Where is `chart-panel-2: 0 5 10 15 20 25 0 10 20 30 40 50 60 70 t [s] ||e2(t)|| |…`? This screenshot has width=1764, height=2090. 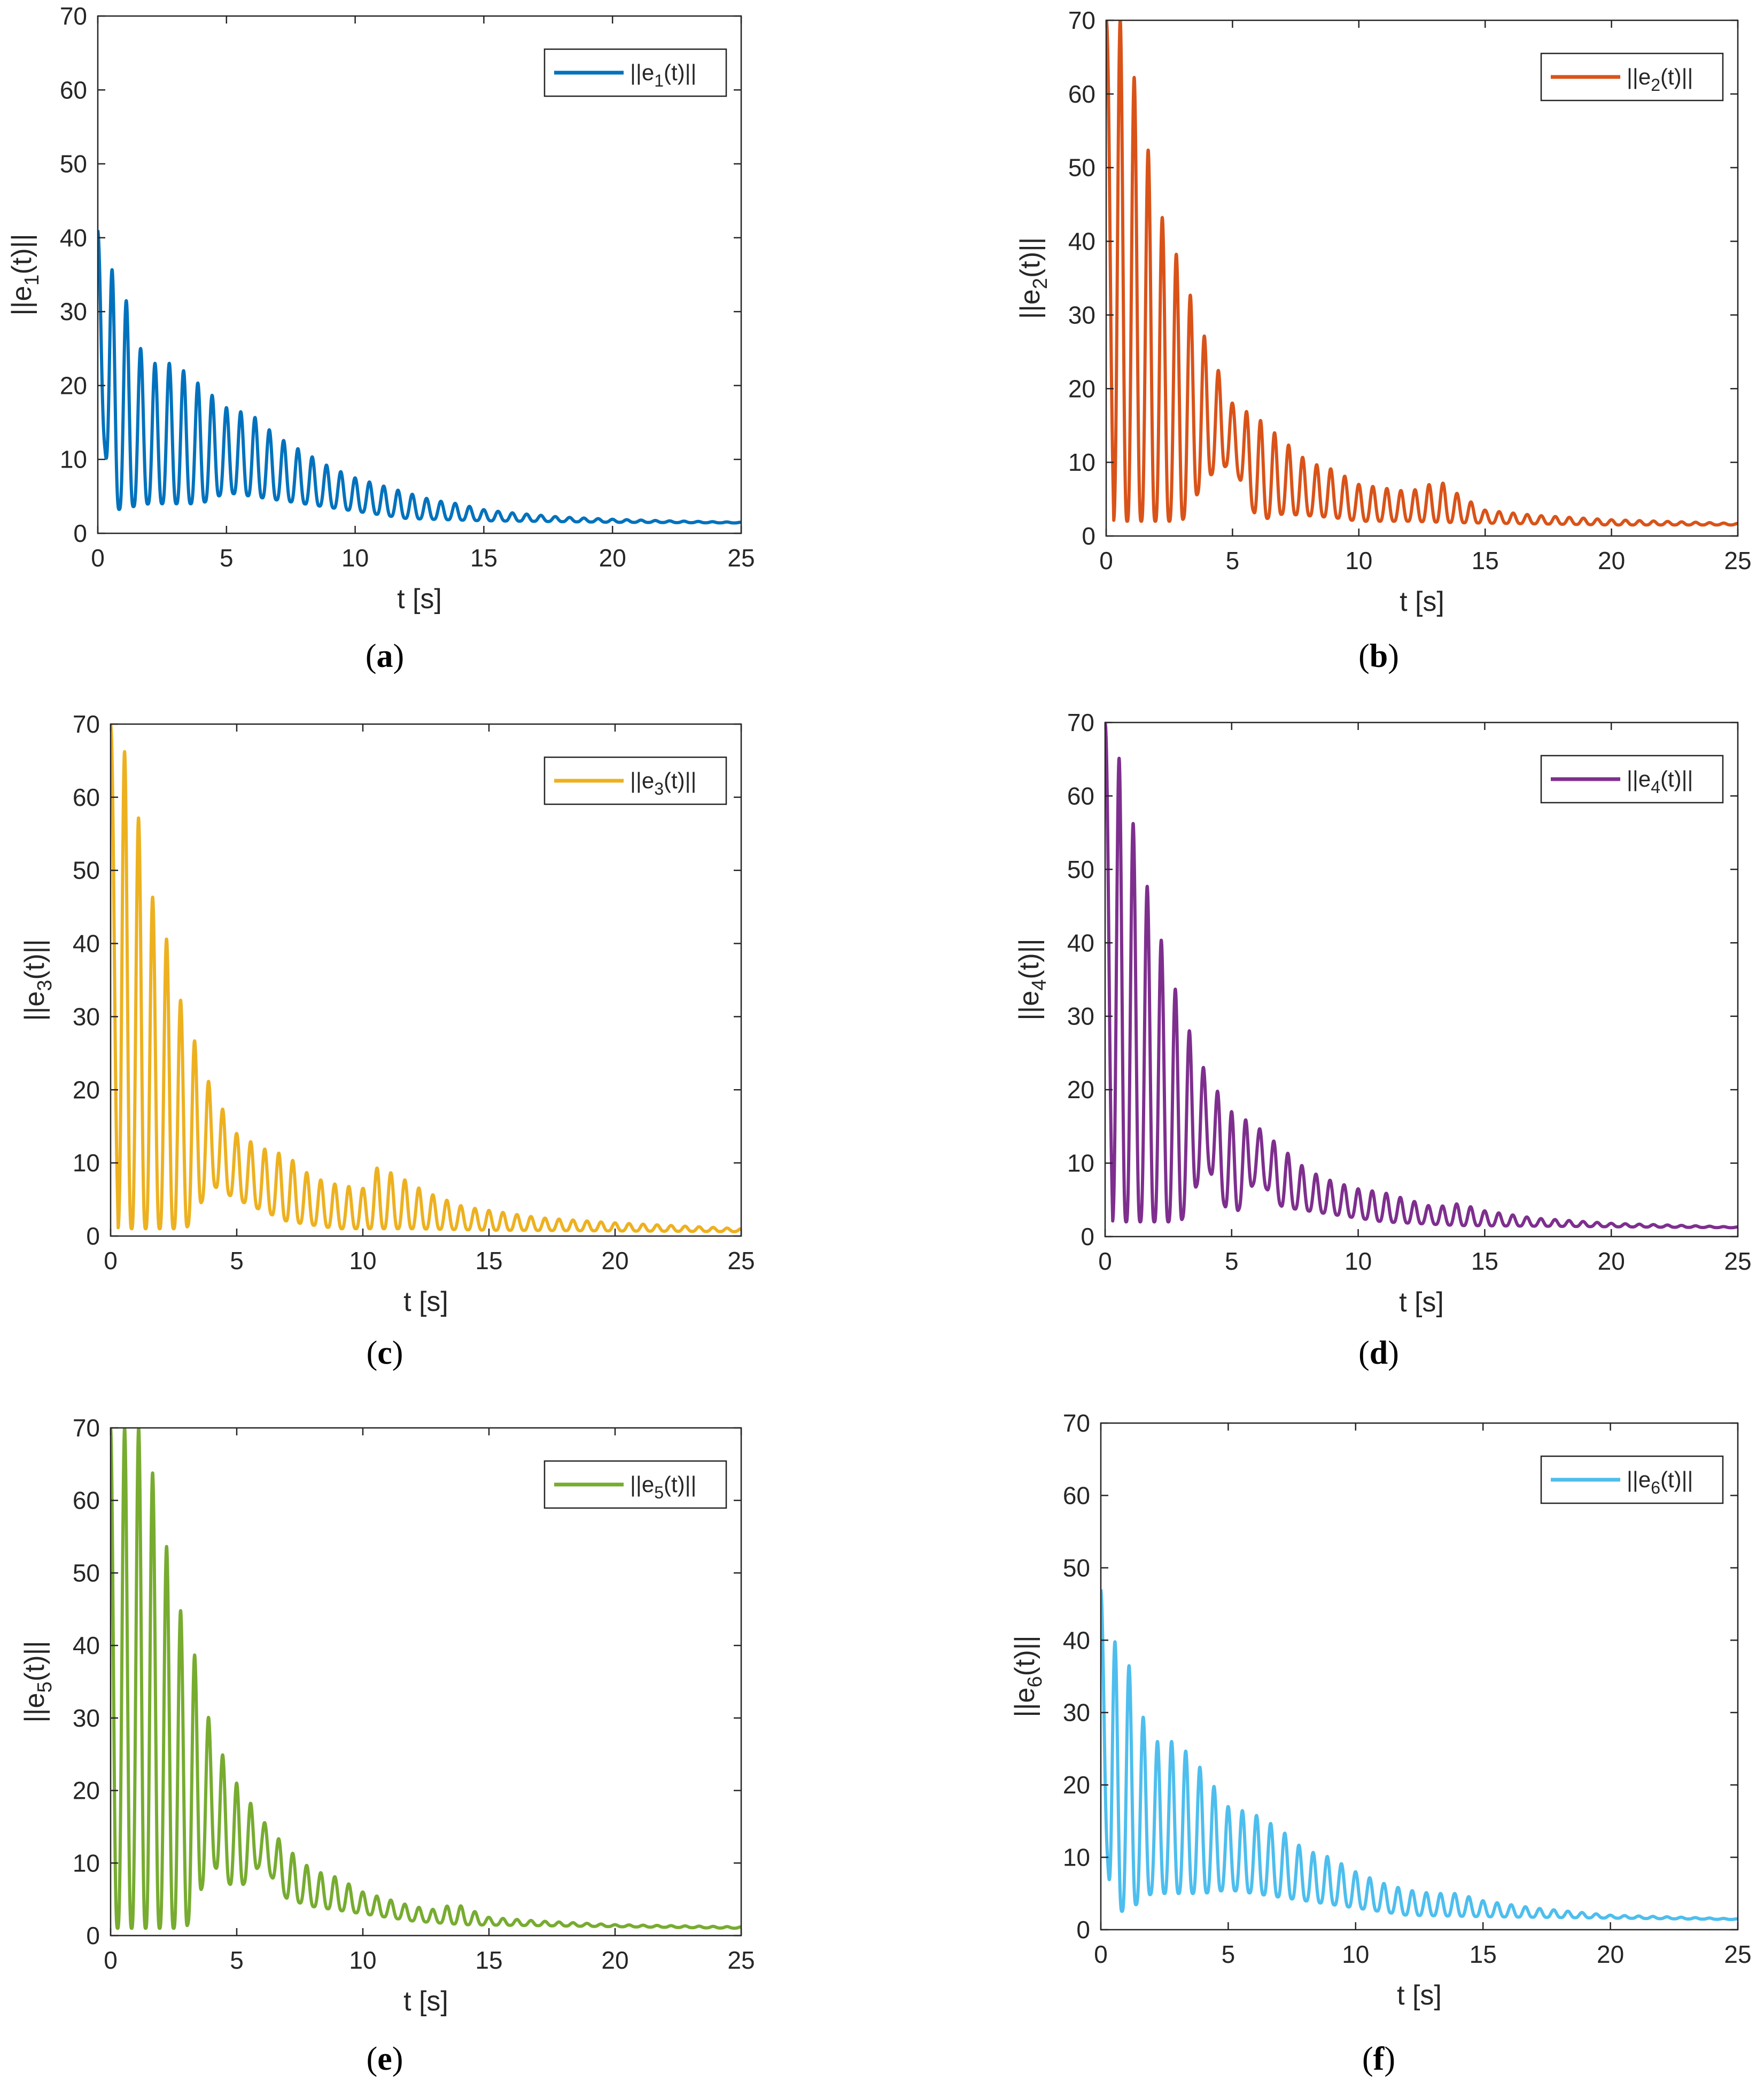
chart-panel-2: 0 5 10 15 20 25 0 10 20 30 40 50 60 70 t [s] ||e2(t)|| |… is located at coordinates (1383, 311).